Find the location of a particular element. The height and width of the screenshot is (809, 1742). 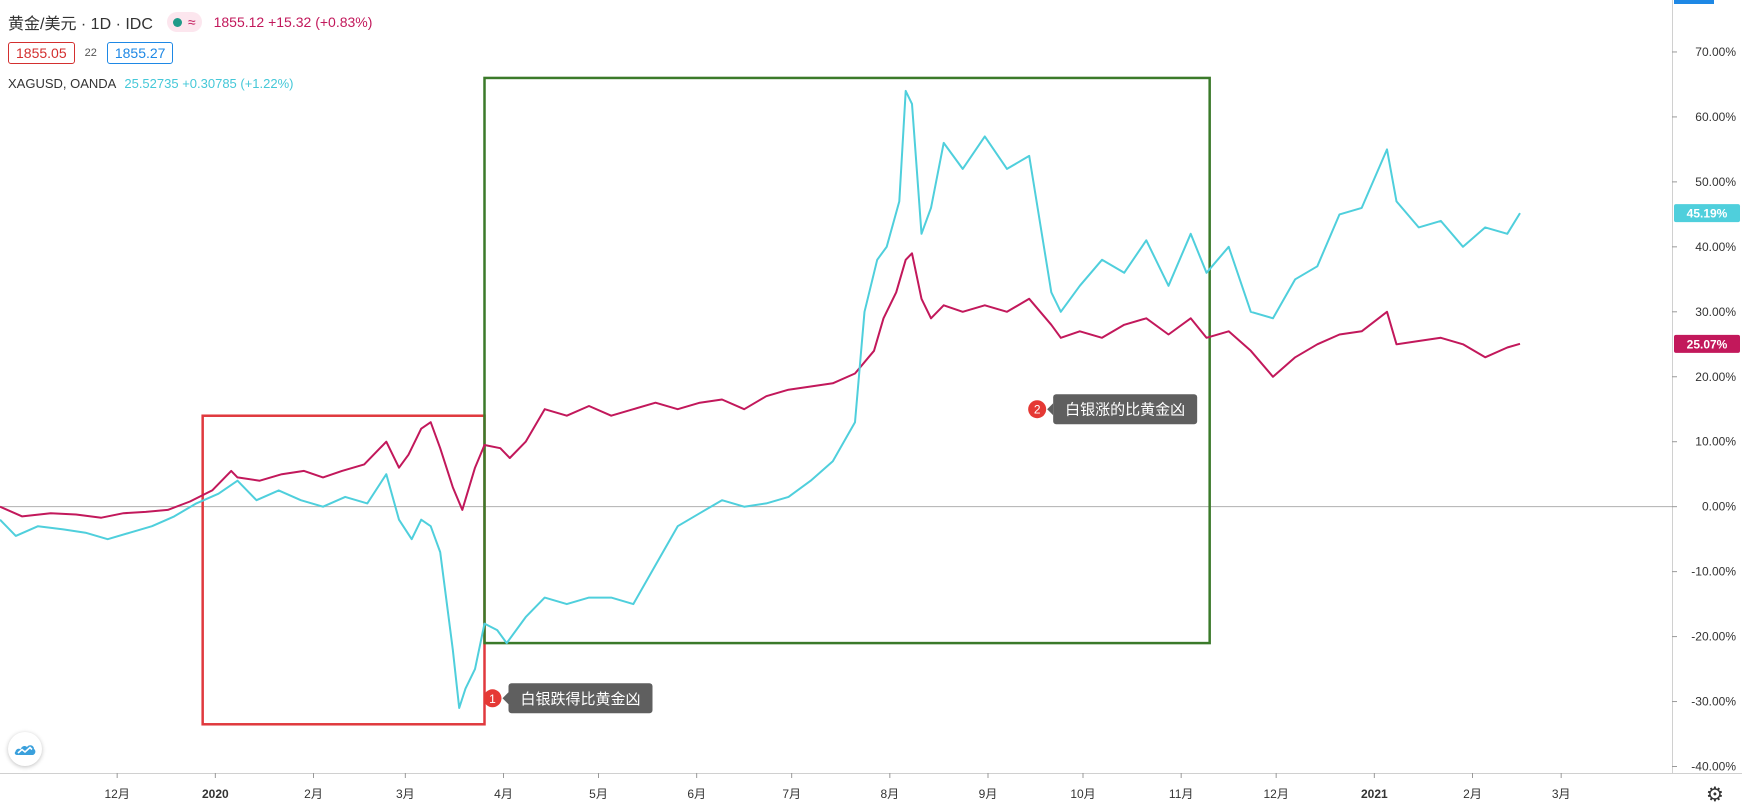

annotation-number: 2 is located at coordinates (1037, 410).